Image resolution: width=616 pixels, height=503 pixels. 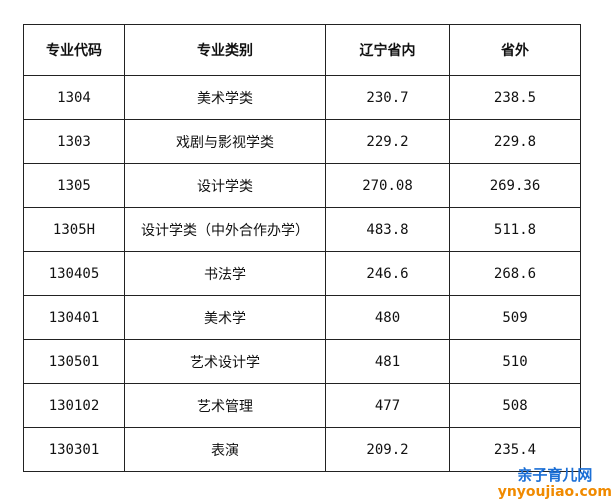 What do you see at coordinates (387, 361) in the screenshot?
I see `cell-in-province-score: 481` at bounding box center [387, 361].